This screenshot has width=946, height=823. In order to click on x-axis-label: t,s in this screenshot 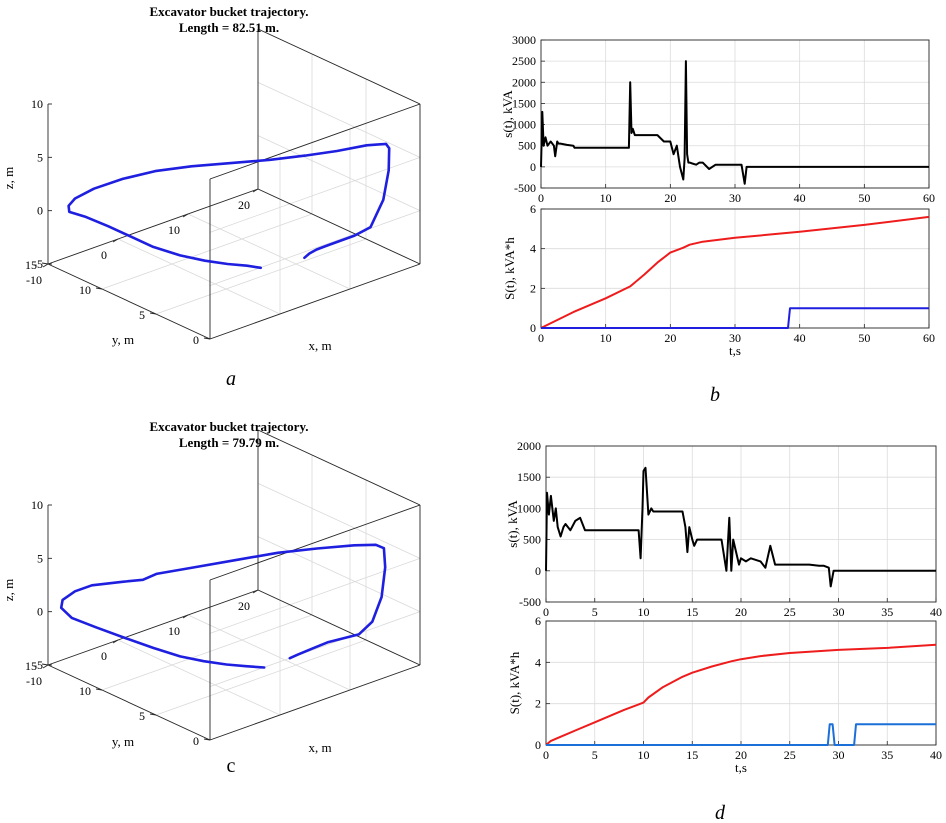, I will do `click(741, 767)`.